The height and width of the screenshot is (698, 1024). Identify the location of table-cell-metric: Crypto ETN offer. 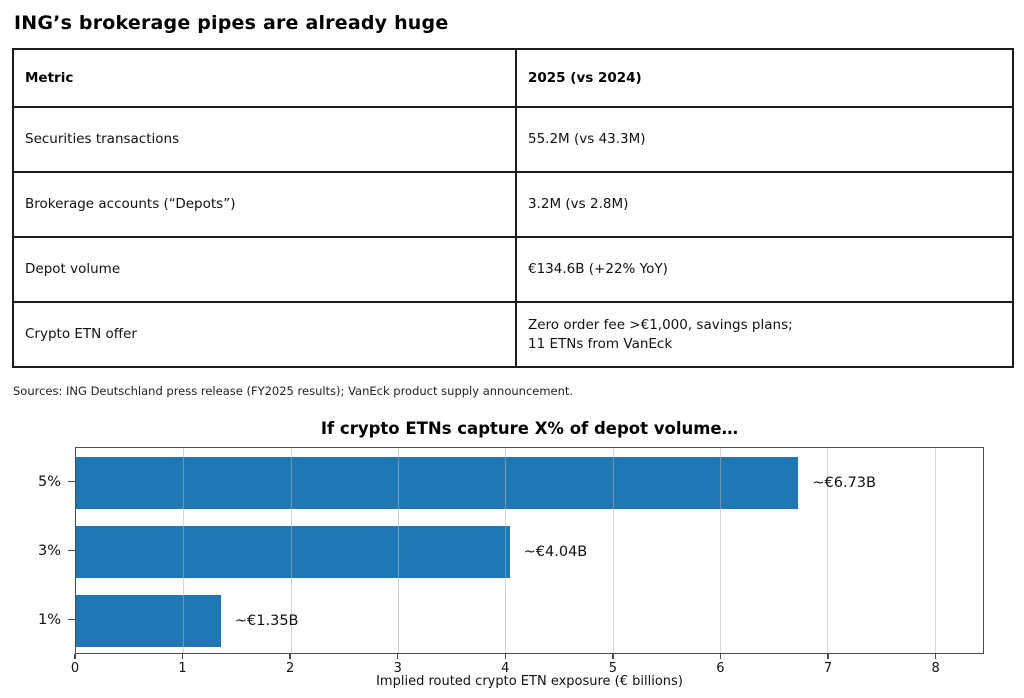
(264, 334).